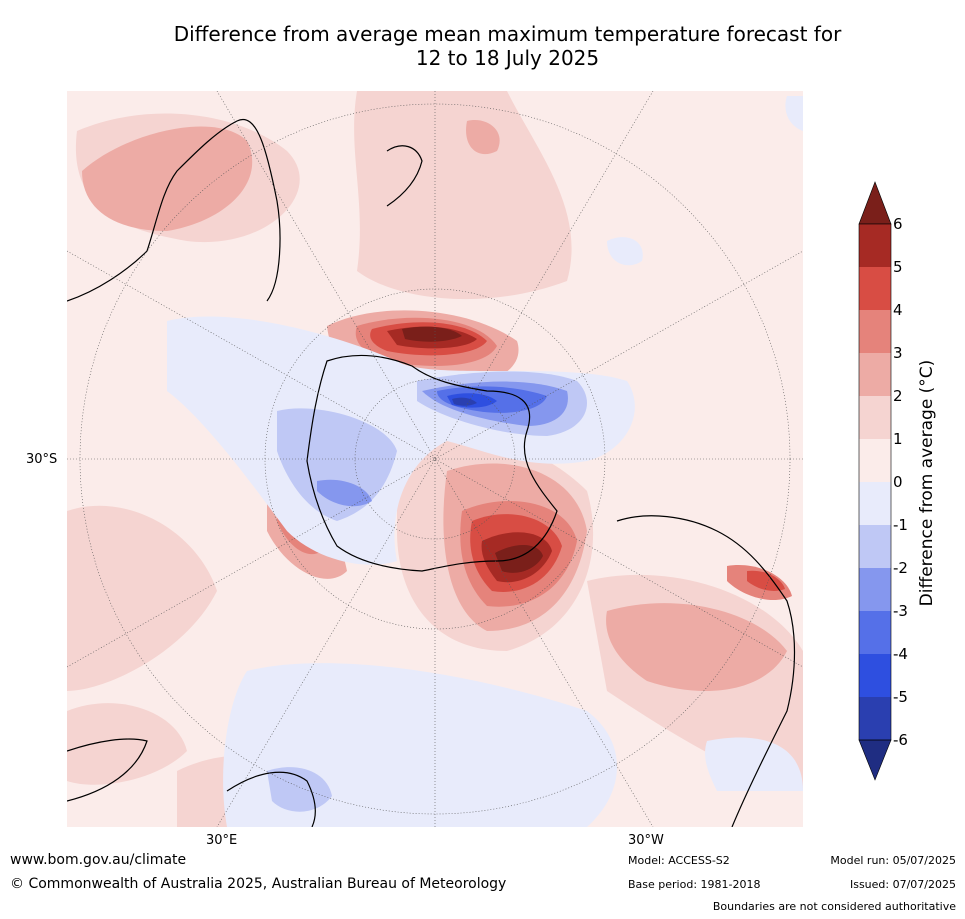 This screenshot has width=965, height=919. What do you see at coordinates (875, 546) in the screenshot?
I see `colorbar-neg2-neg1` at bounding box center [875, 546].